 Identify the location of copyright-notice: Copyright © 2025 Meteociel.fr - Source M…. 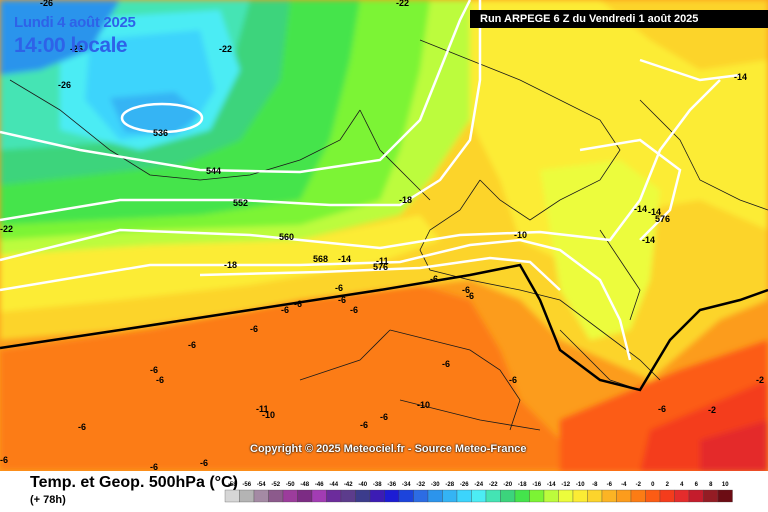
(388, 449).